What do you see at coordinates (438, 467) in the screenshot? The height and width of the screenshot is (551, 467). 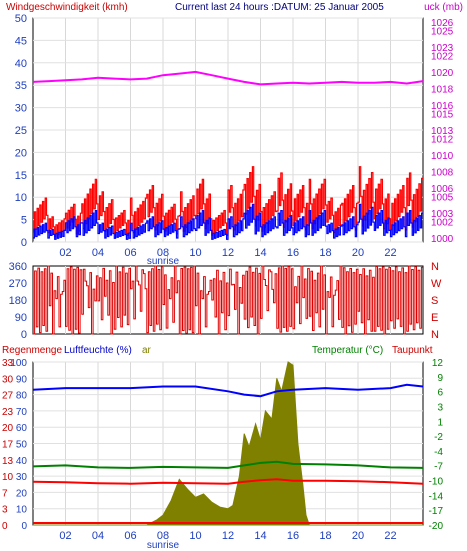 I see `temperature-y-tick: -7` at bounding box center [438, 467].